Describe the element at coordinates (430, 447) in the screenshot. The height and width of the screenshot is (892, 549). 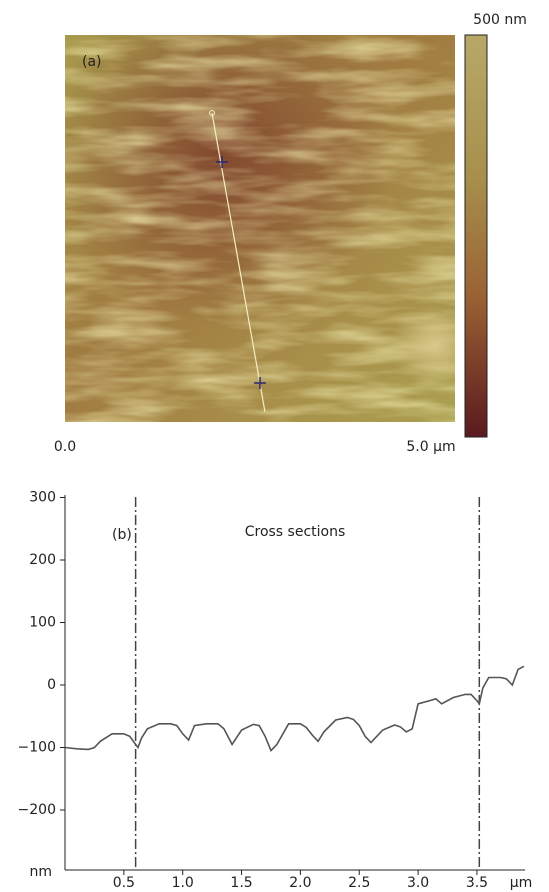
I see `x-end-label: 5.0 µm` at that location.